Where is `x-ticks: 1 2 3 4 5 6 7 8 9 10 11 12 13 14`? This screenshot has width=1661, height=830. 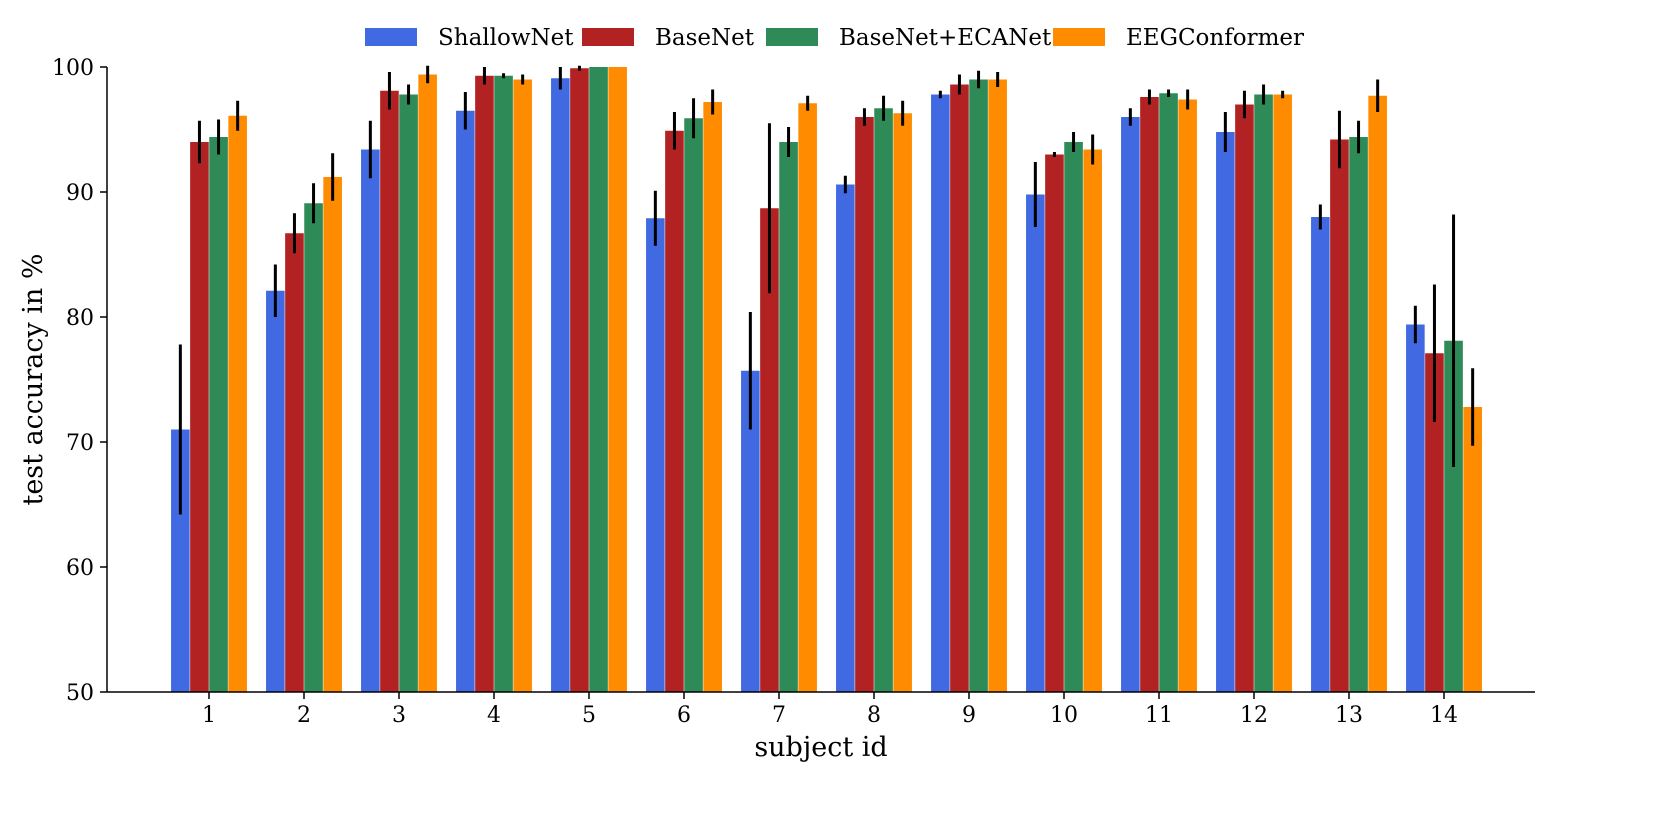 x-ticks: 1 2 3 4 5 6 7 8 9 10 11 12 13 14 is located at coordinates (830, 710).